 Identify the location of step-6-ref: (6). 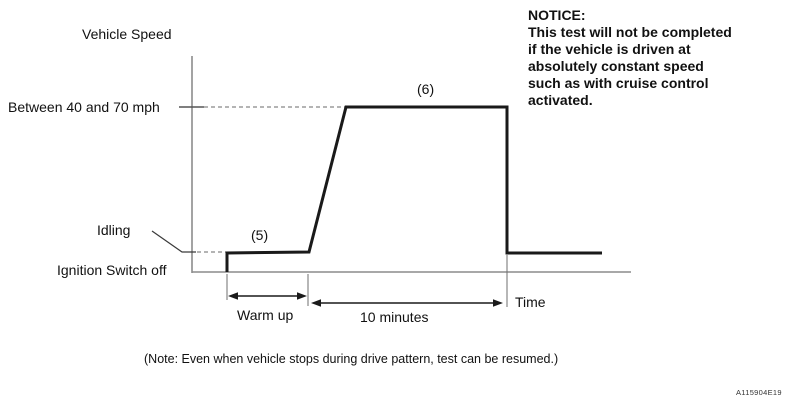
(426, 89).